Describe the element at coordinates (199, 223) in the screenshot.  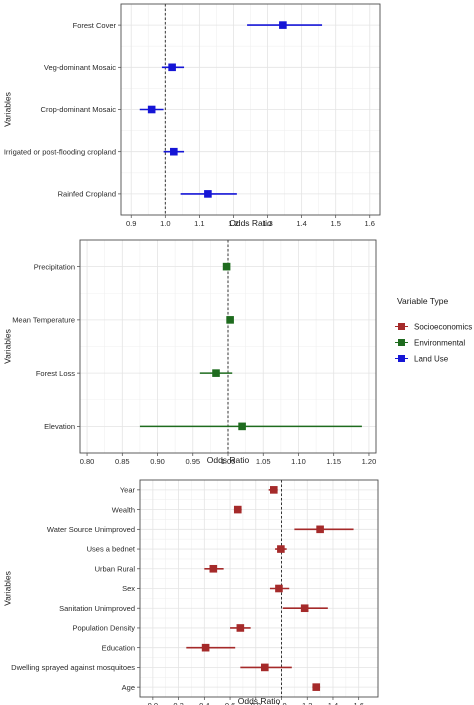
I see `x-tick-label: 1.1` at that location.